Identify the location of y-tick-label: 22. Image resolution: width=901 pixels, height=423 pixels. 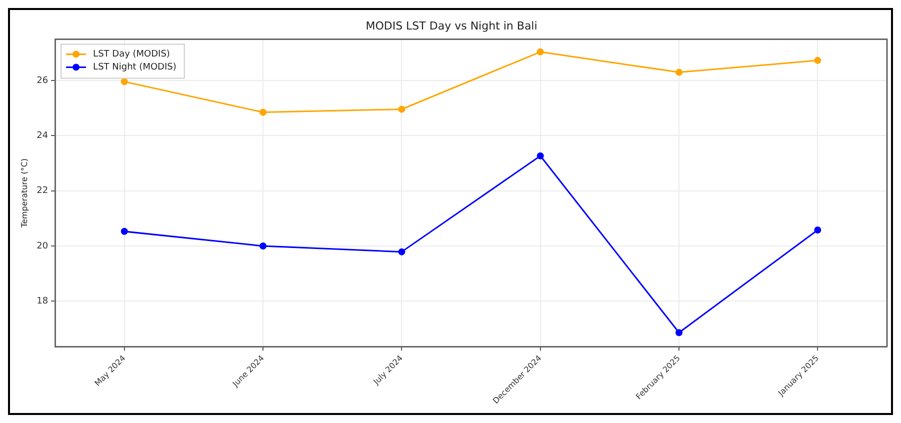
(42, 191).